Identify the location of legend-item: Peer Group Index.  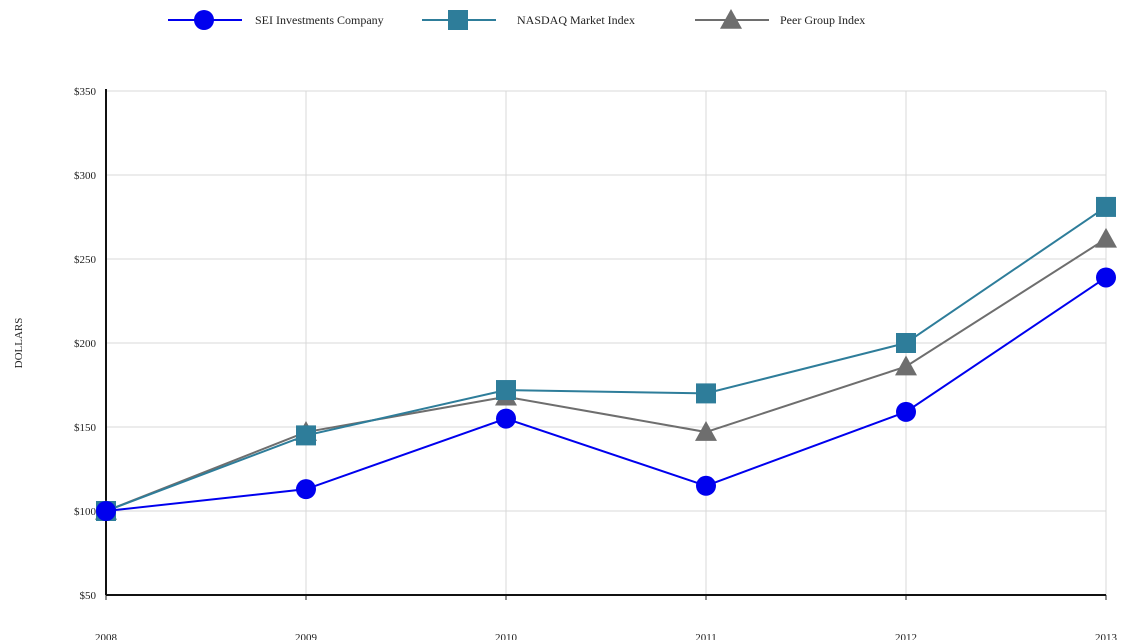
(780, 19).